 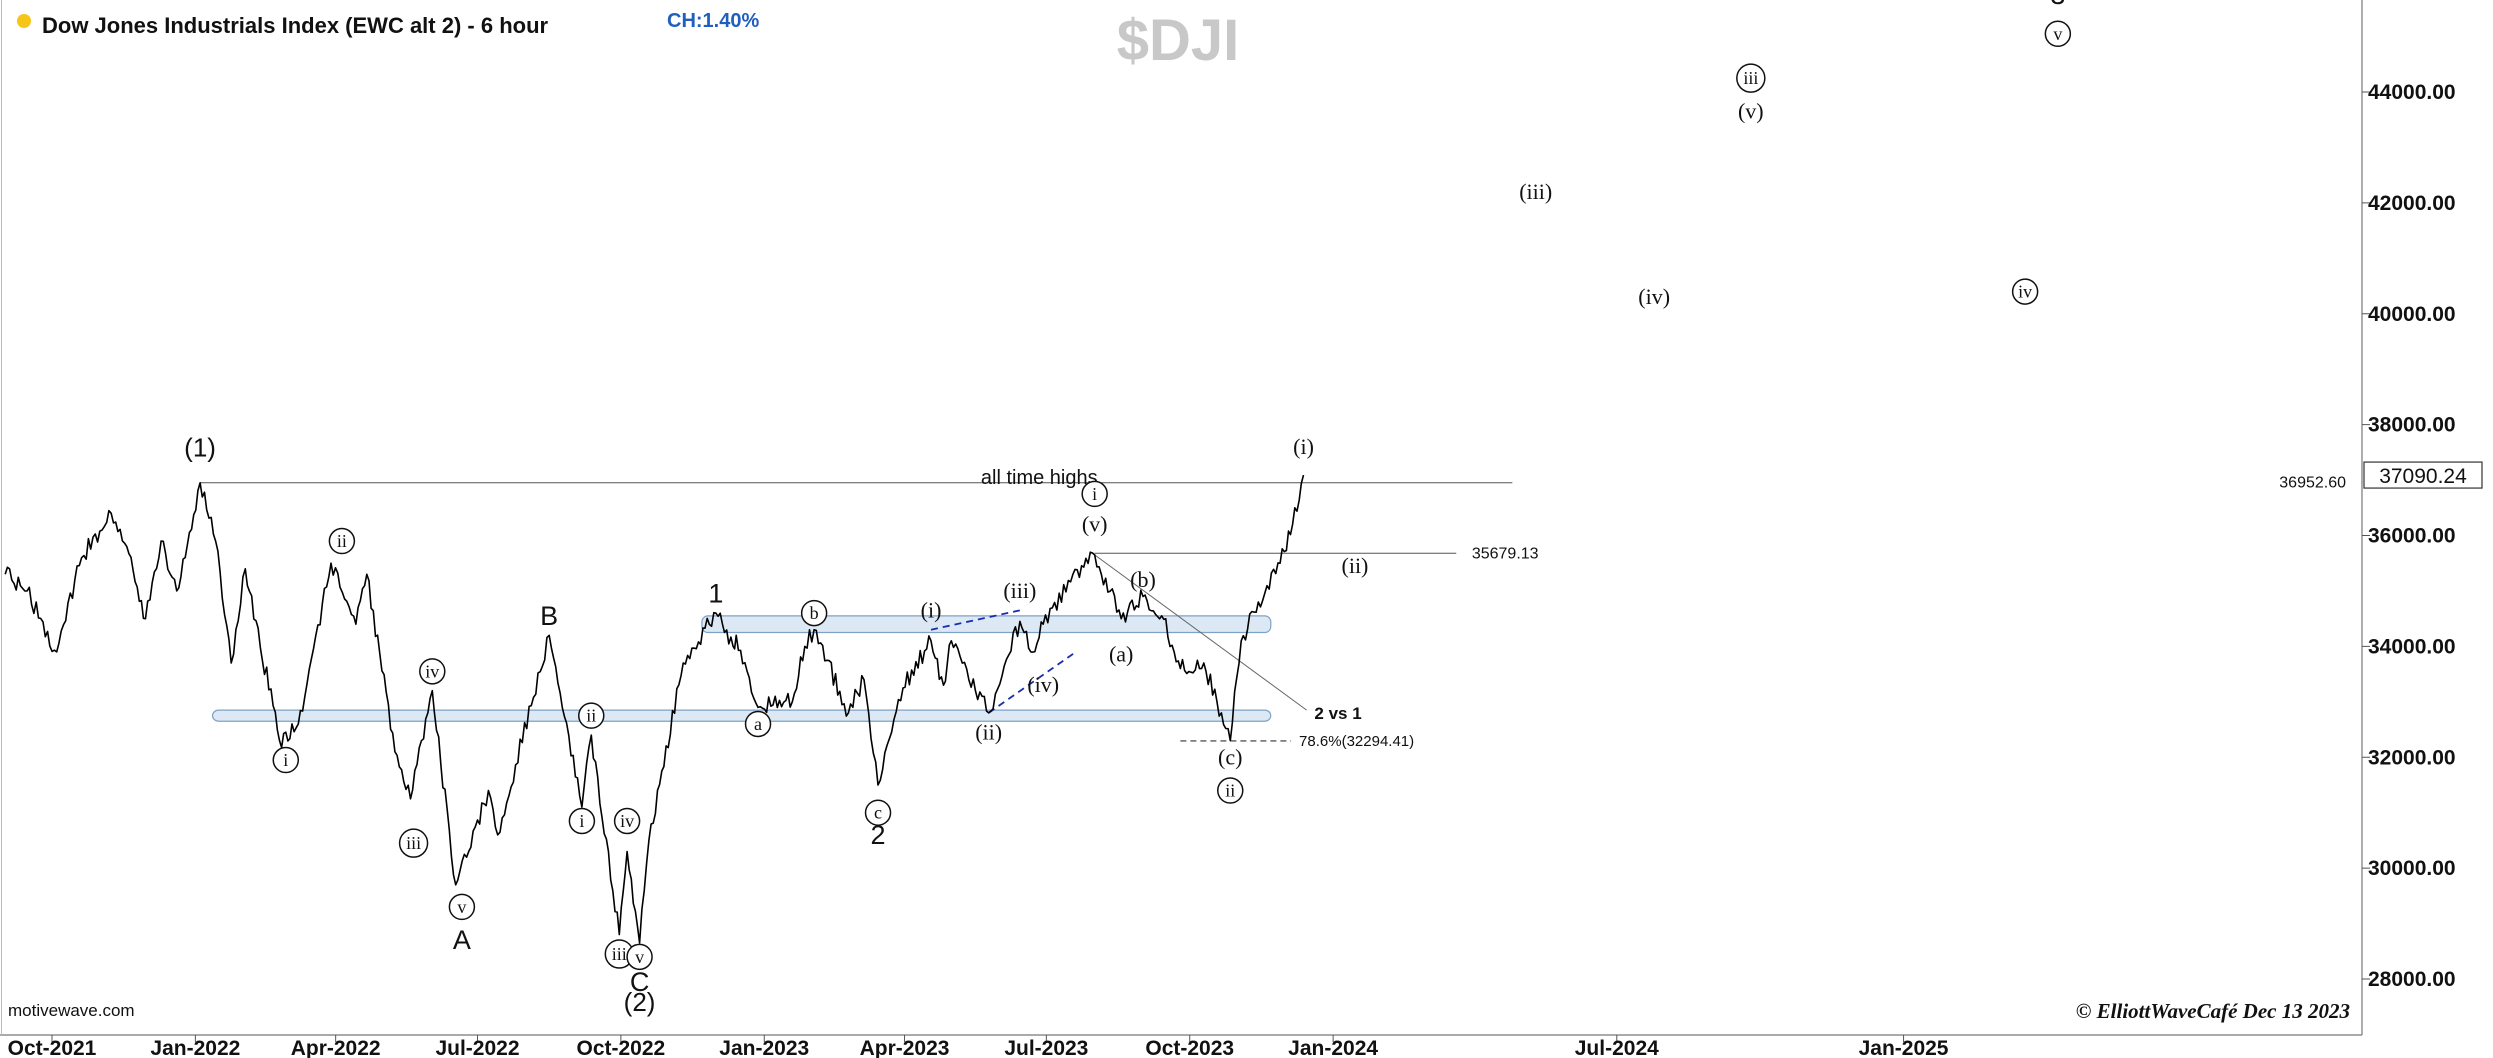 I want to click on y-tick-label: 40000.00, so click(x=2412, y=314).